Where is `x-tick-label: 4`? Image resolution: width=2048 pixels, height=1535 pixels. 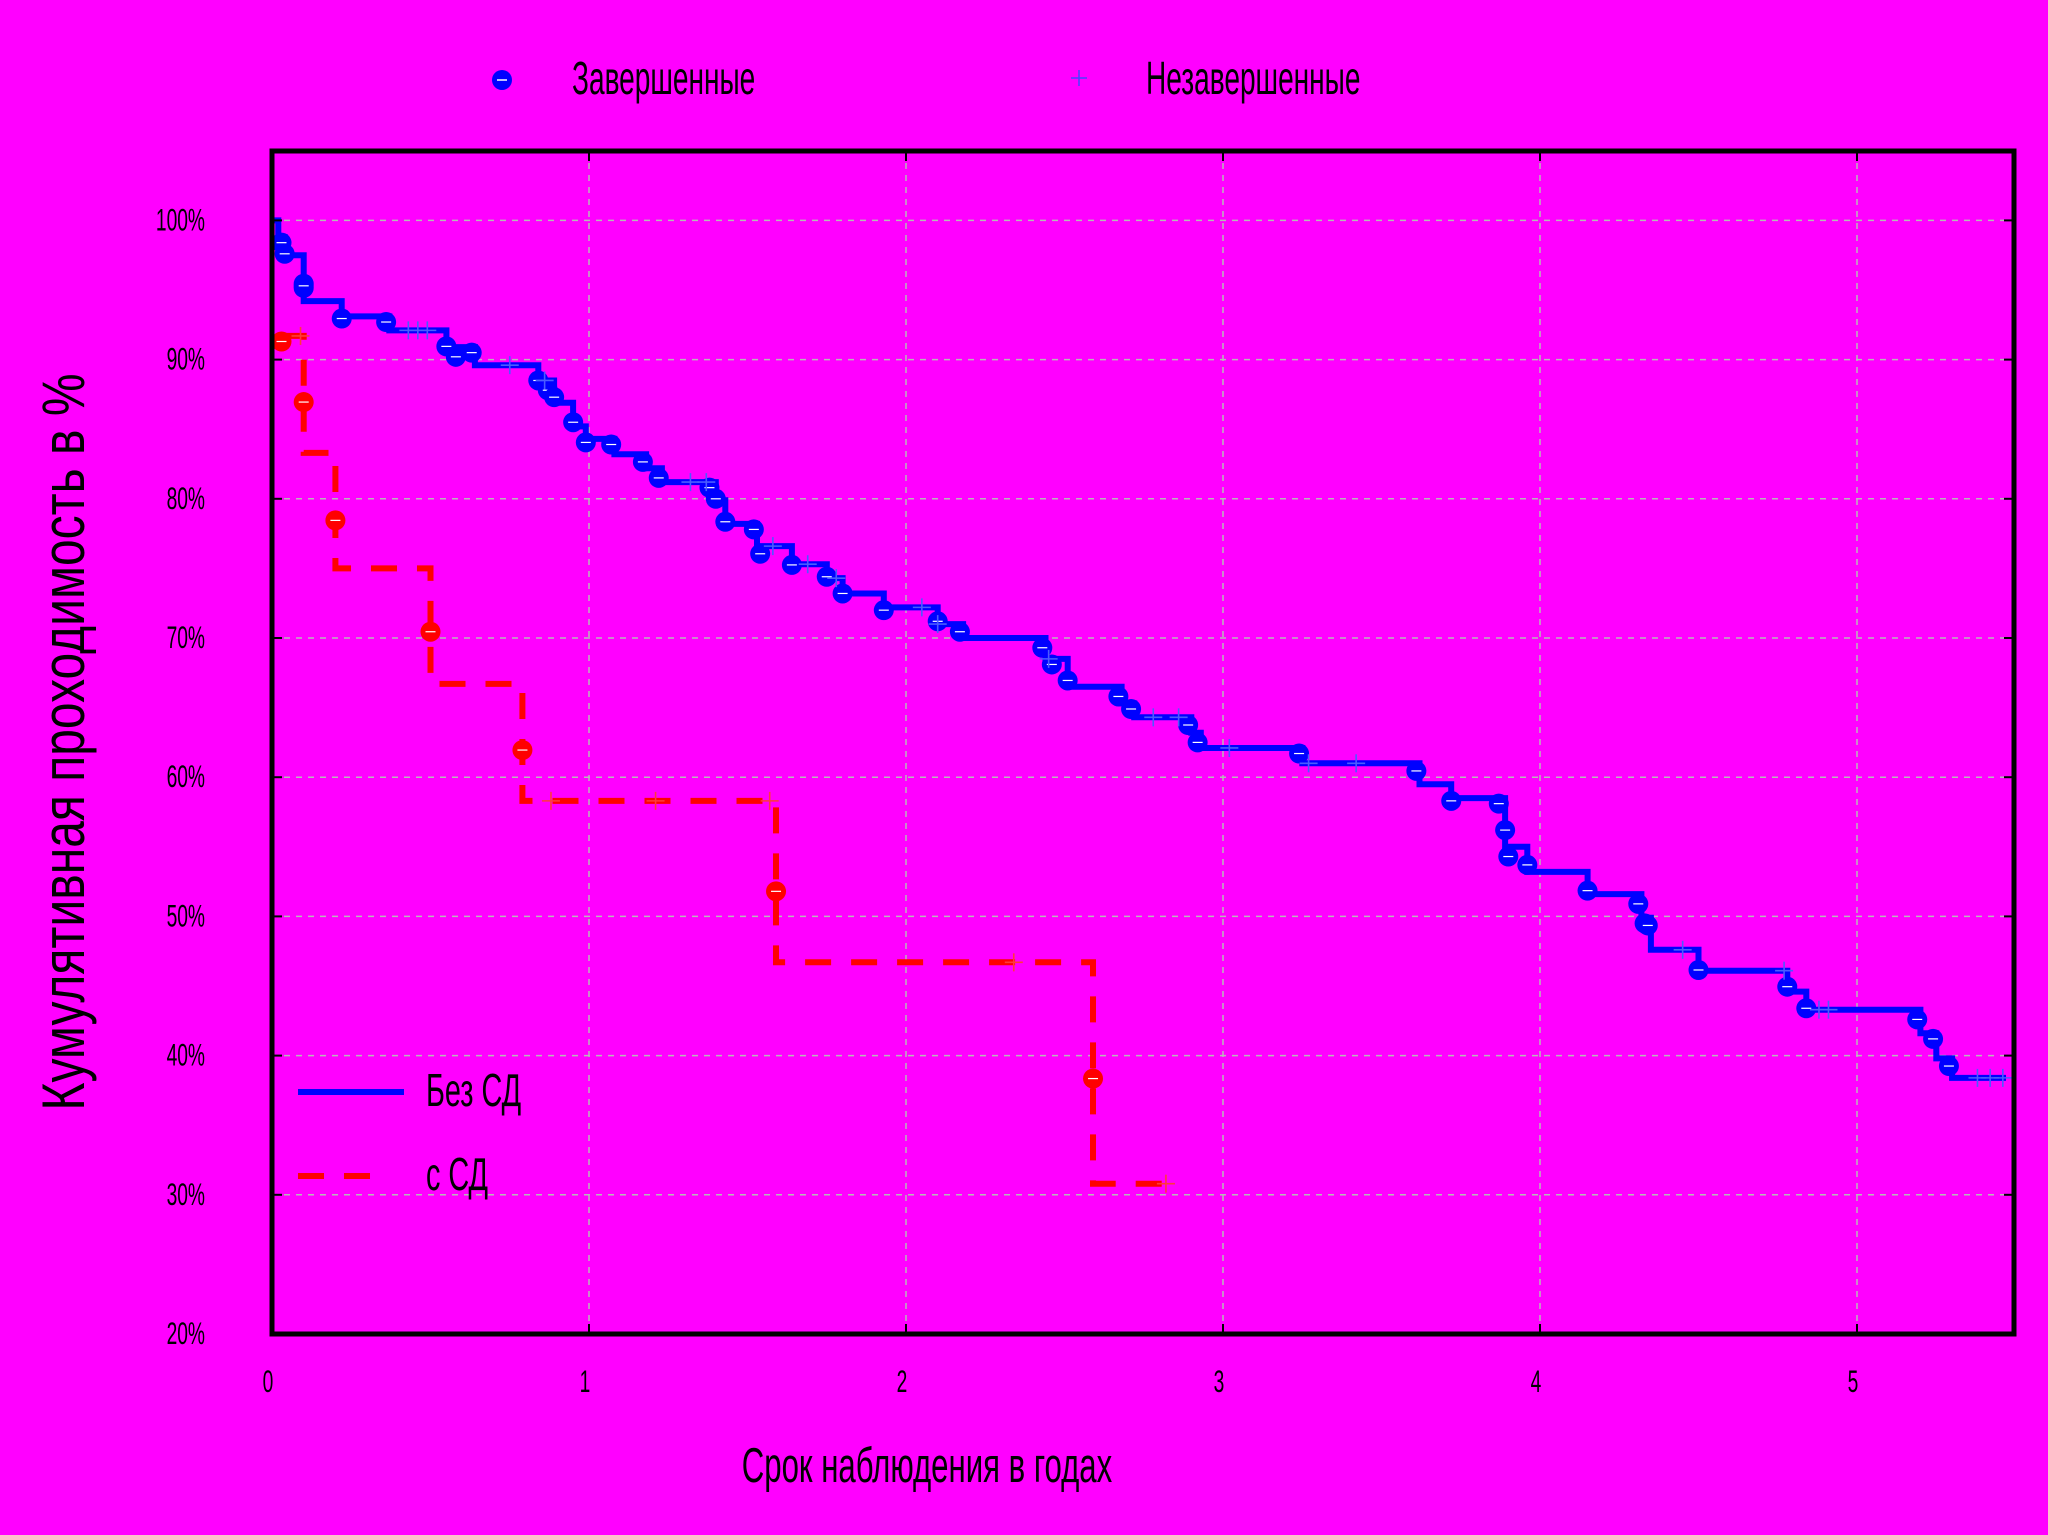
x-tick-label: 4 is located at coordinates (1536, 1383).